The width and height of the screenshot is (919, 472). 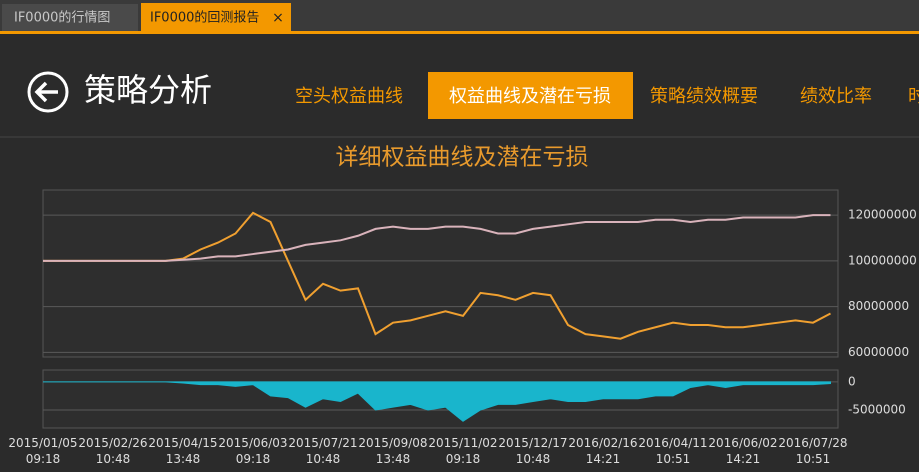 What do you see at coordinates (42, 443) in the screenshot?
I see `x-tick-line: 2015/01/05` at bounding box center [42, 443].